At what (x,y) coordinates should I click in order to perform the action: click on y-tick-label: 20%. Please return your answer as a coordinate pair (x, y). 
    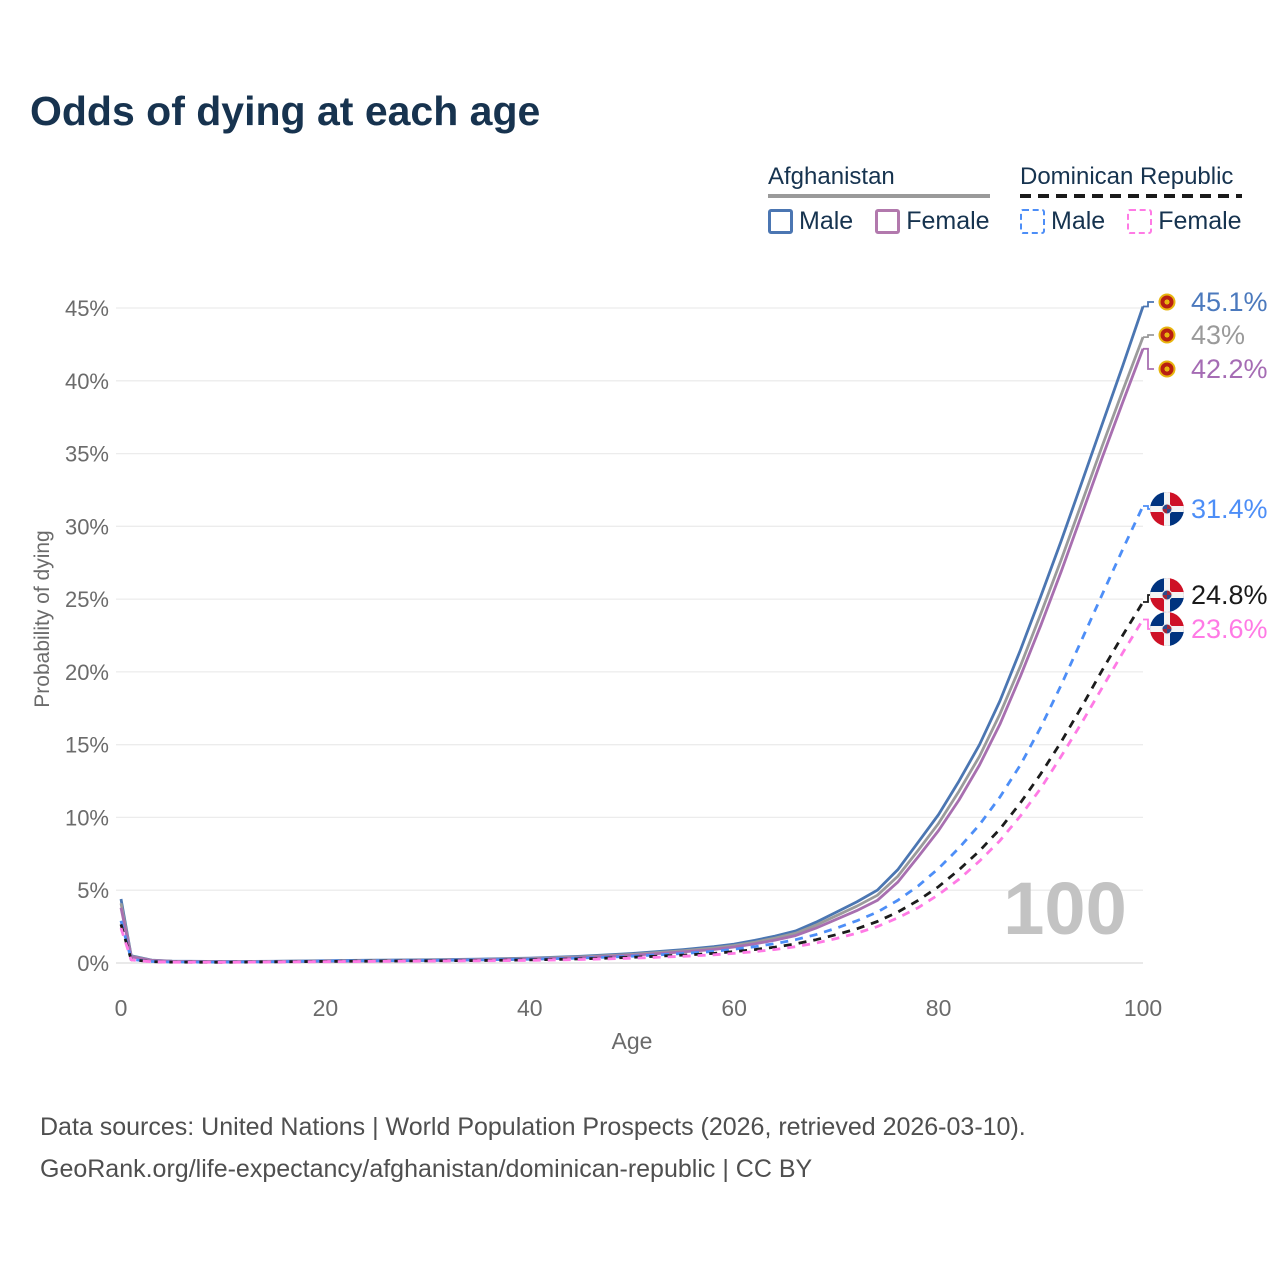
    Looking at the image, I should click on (87, 672).